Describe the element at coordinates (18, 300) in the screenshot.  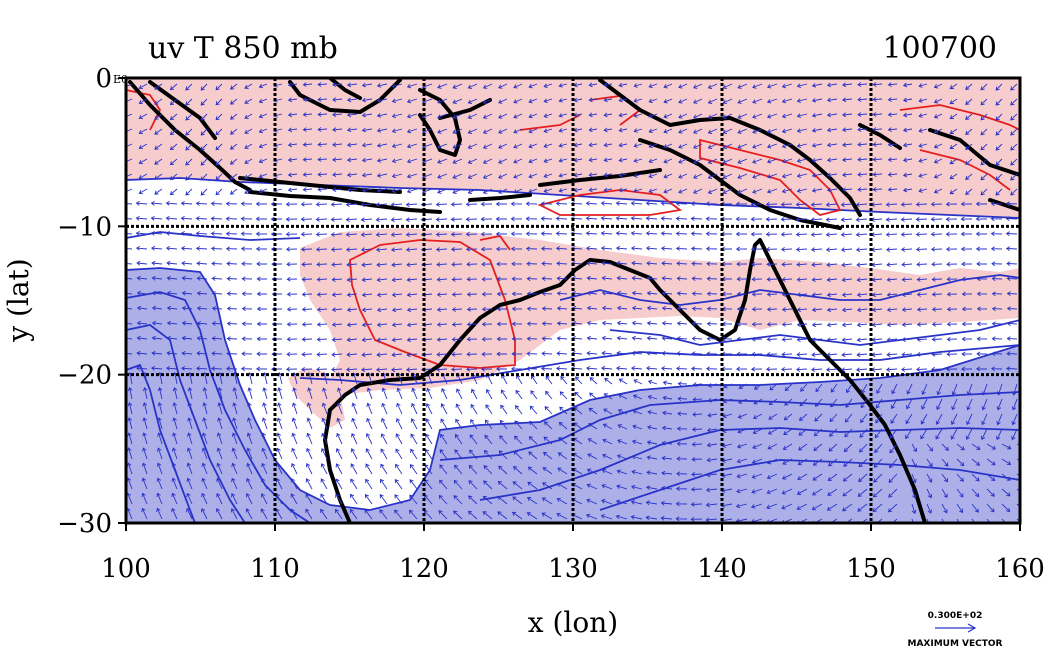
I see `y-axis-label: y (lat)` at that location.